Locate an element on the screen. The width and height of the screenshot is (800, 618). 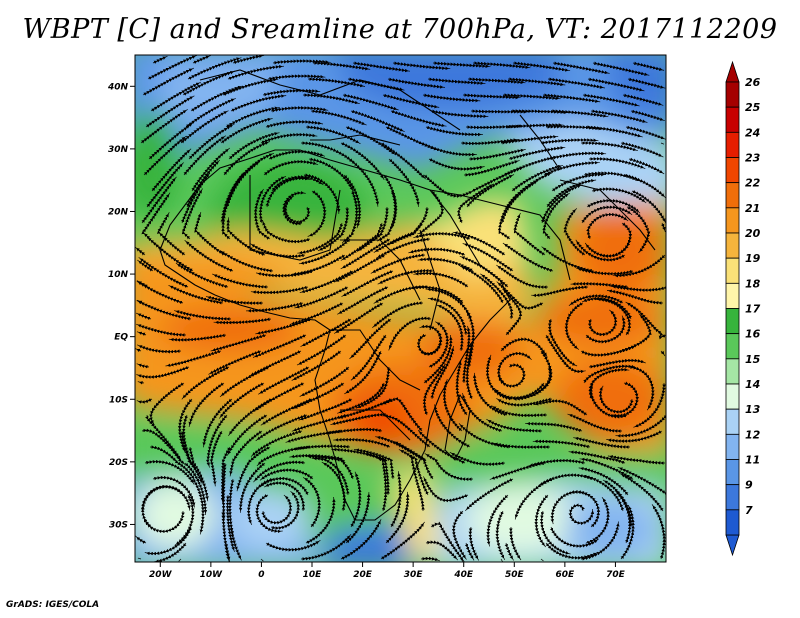
colorbar-bottom-arrow is located at coordinates (732, 545).